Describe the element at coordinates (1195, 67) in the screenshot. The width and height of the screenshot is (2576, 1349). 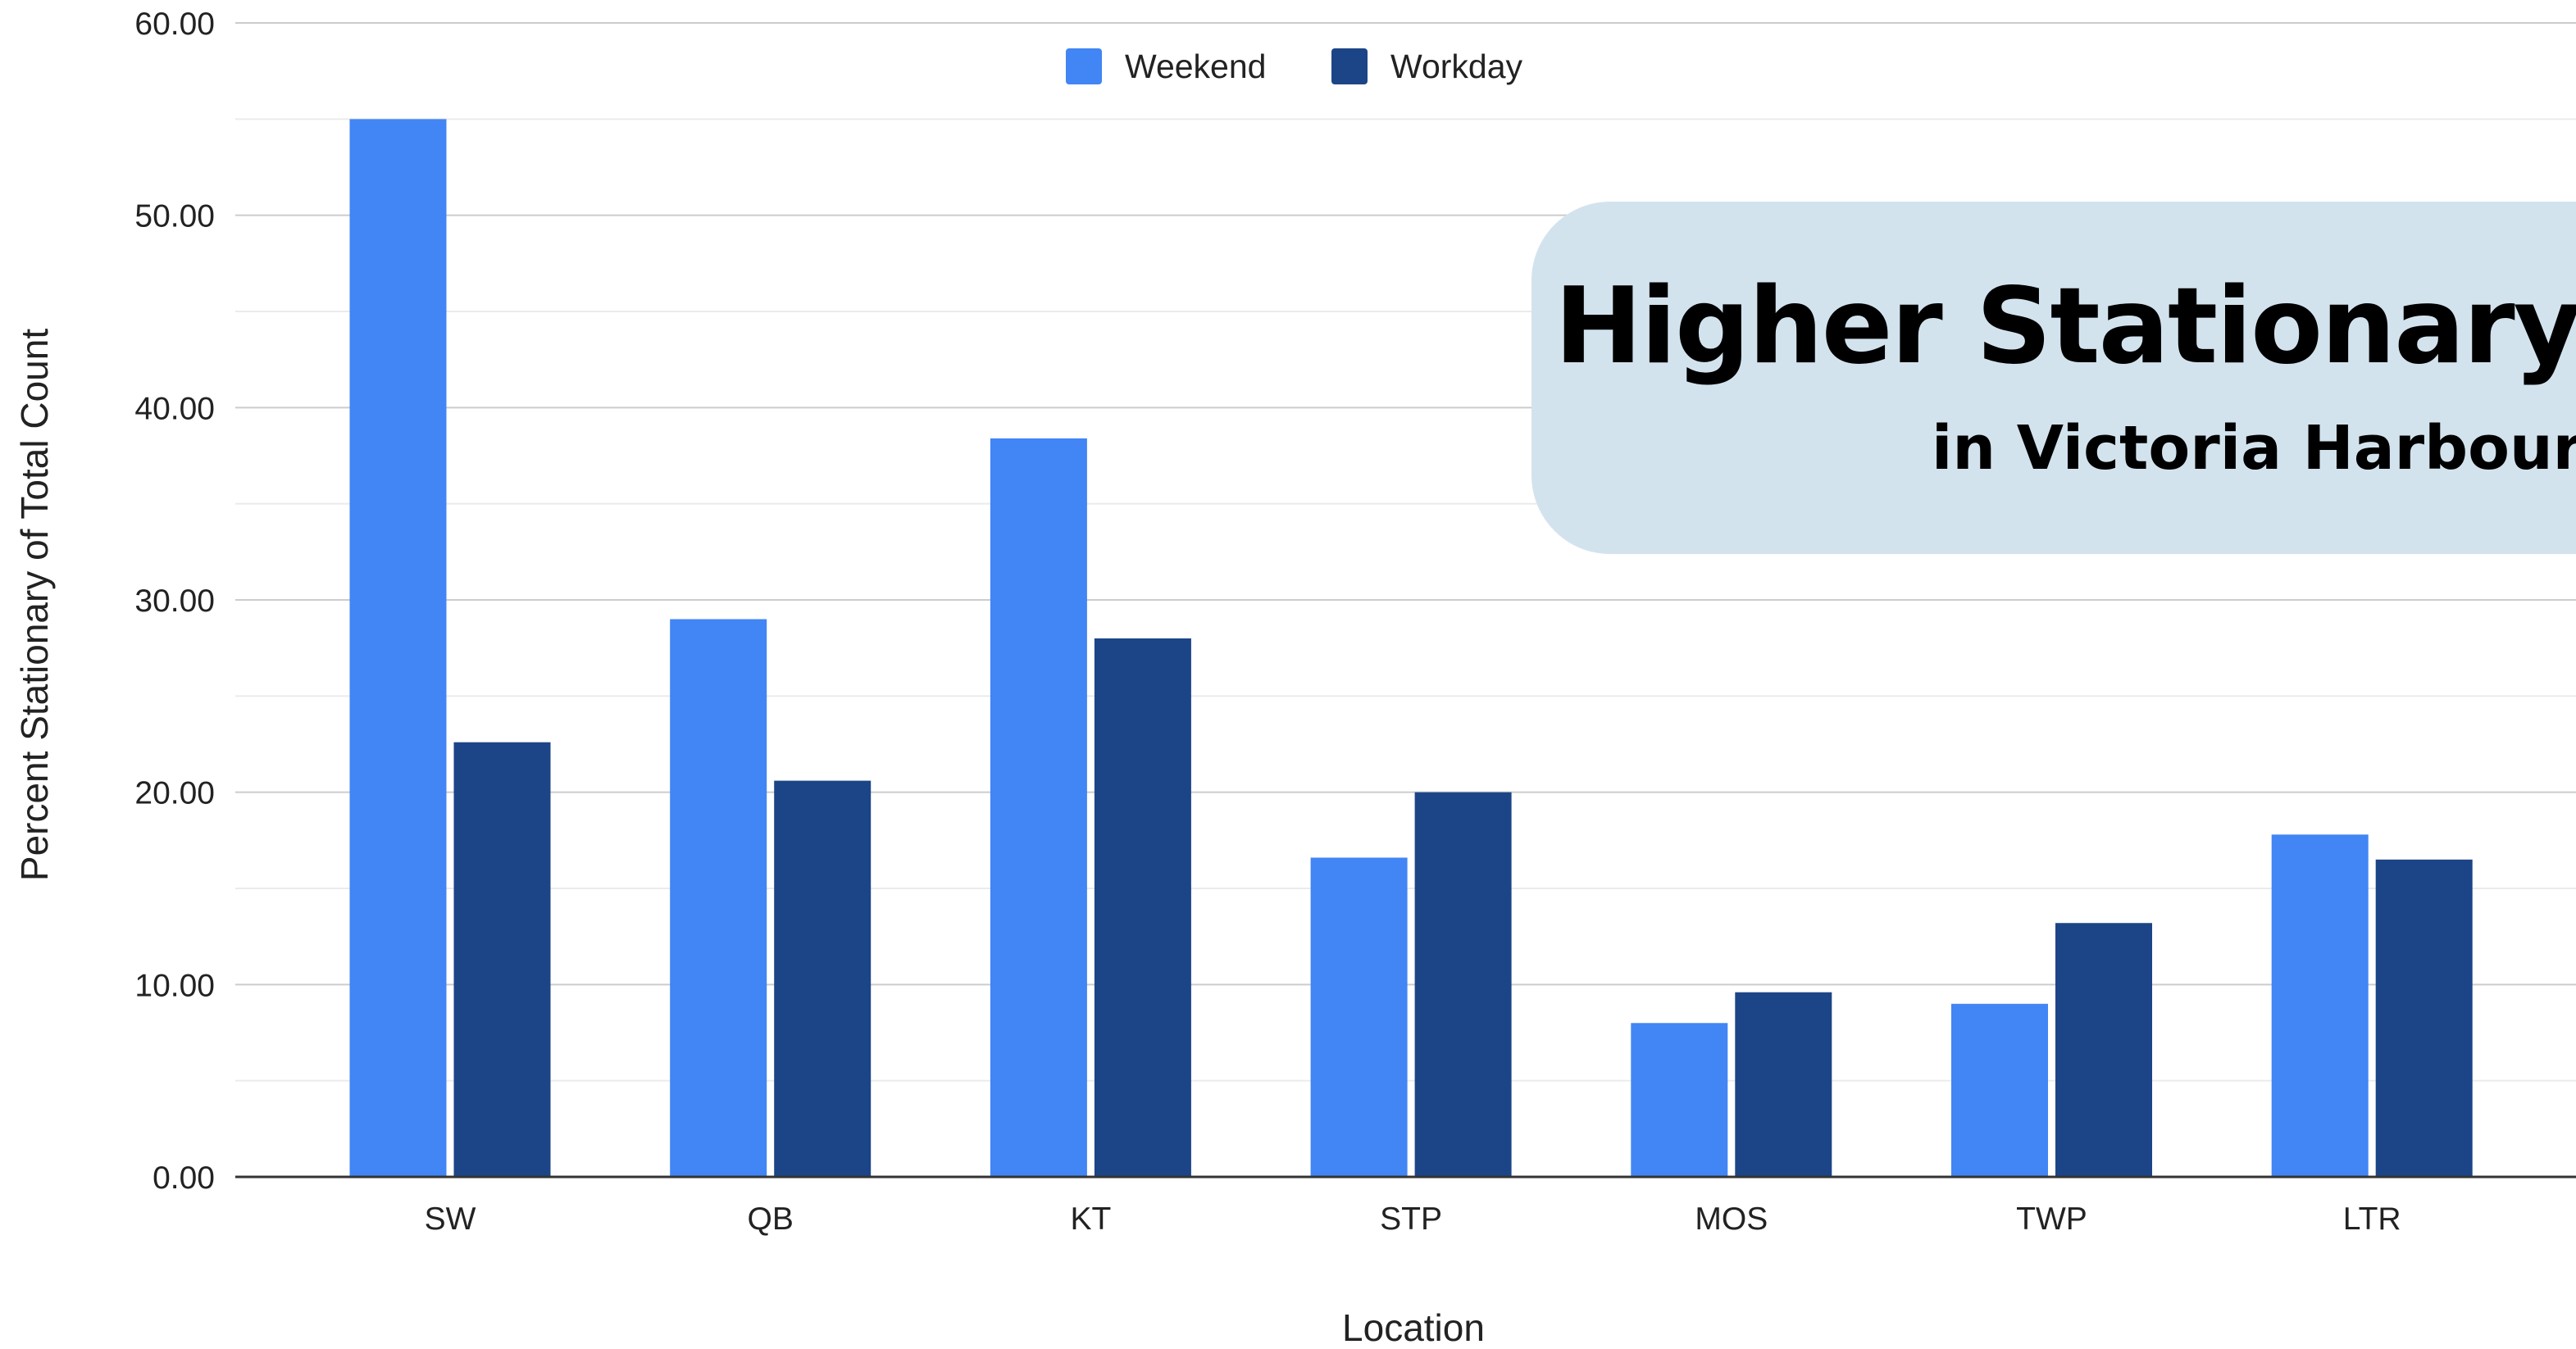
I see `legend-label-weekend: Weekend` at that location.